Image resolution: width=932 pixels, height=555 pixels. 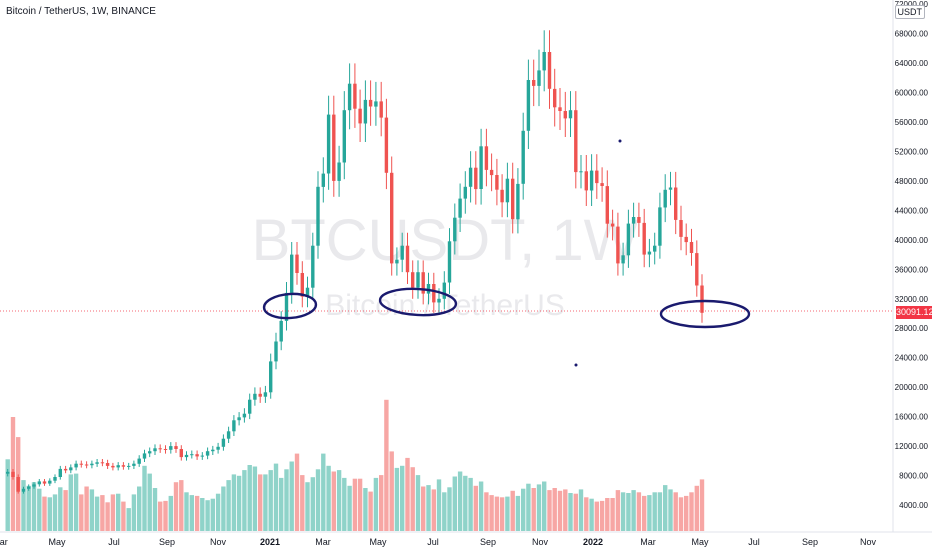 I want to click on time-tick-label: Nov, so click(x=868, y=542).